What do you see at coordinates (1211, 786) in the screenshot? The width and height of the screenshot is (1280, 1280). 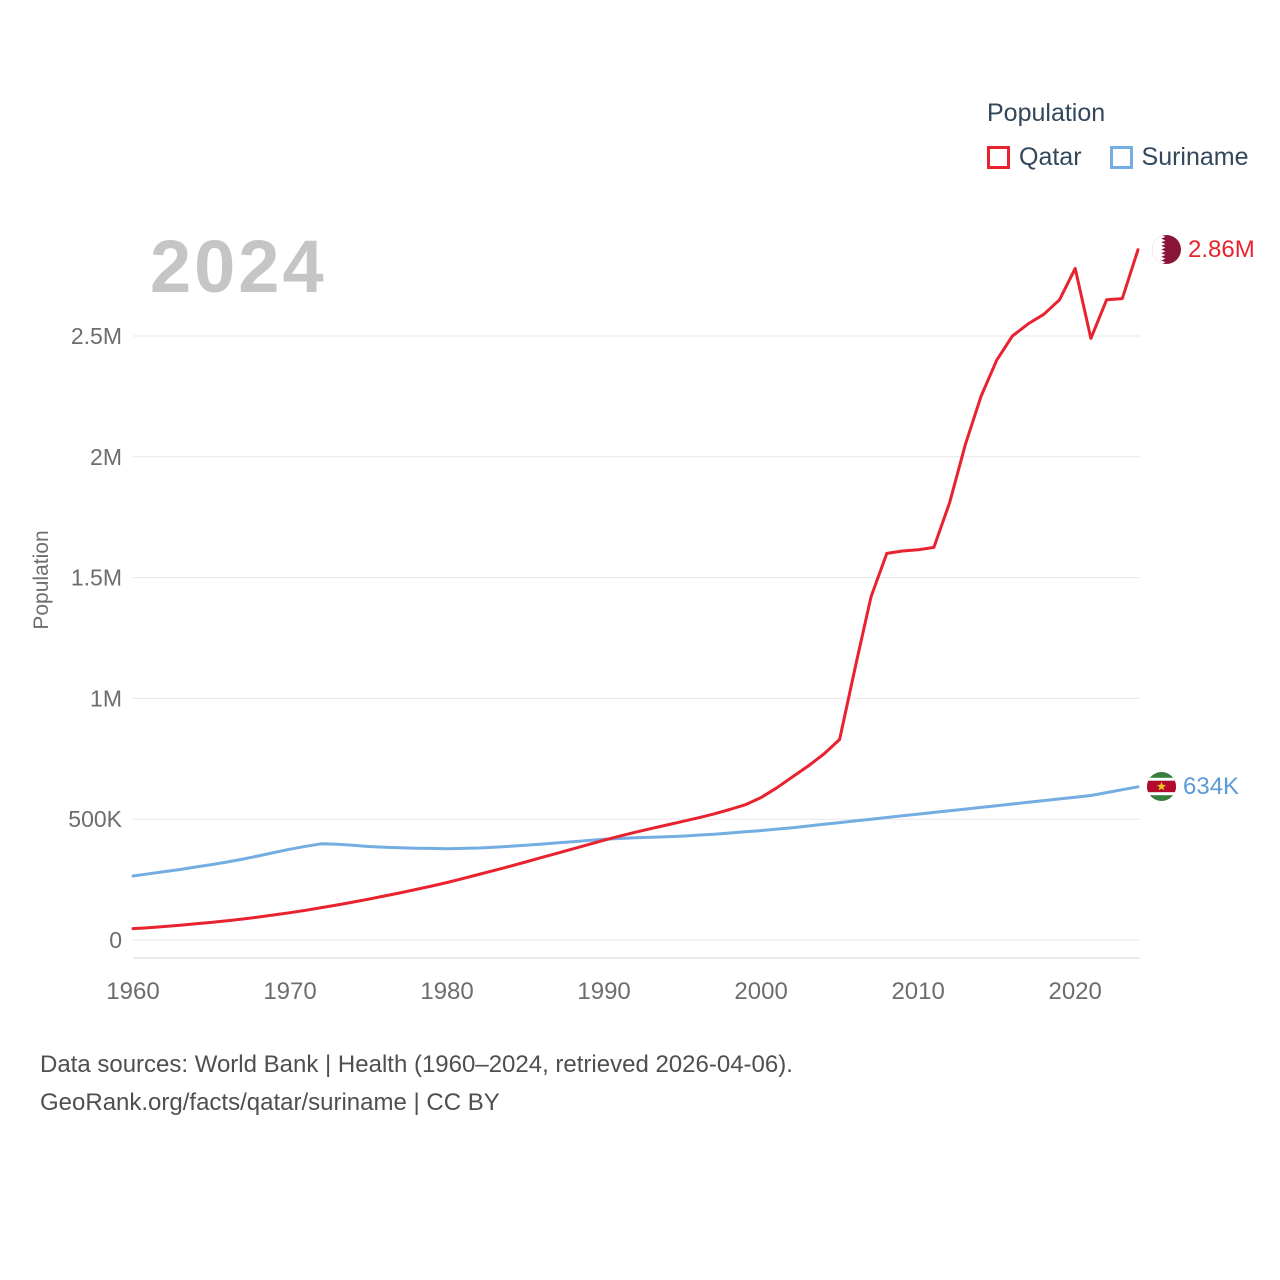 I see `suriname-end-value: 634K` at bounding box center [1211, 786].